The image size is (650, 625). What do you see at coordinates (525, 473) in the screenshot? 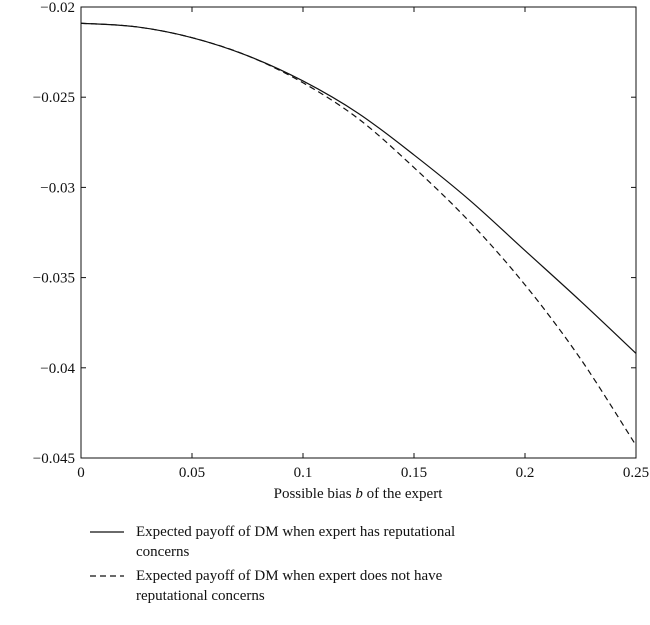
I see `x-tick-label: 0.2` at bounding box center [525, 473].